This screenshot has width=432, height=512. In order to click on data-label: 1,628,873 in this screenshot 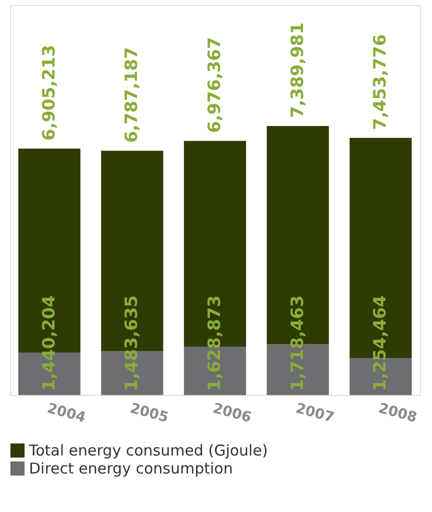, I will do `click(215, 343)`.